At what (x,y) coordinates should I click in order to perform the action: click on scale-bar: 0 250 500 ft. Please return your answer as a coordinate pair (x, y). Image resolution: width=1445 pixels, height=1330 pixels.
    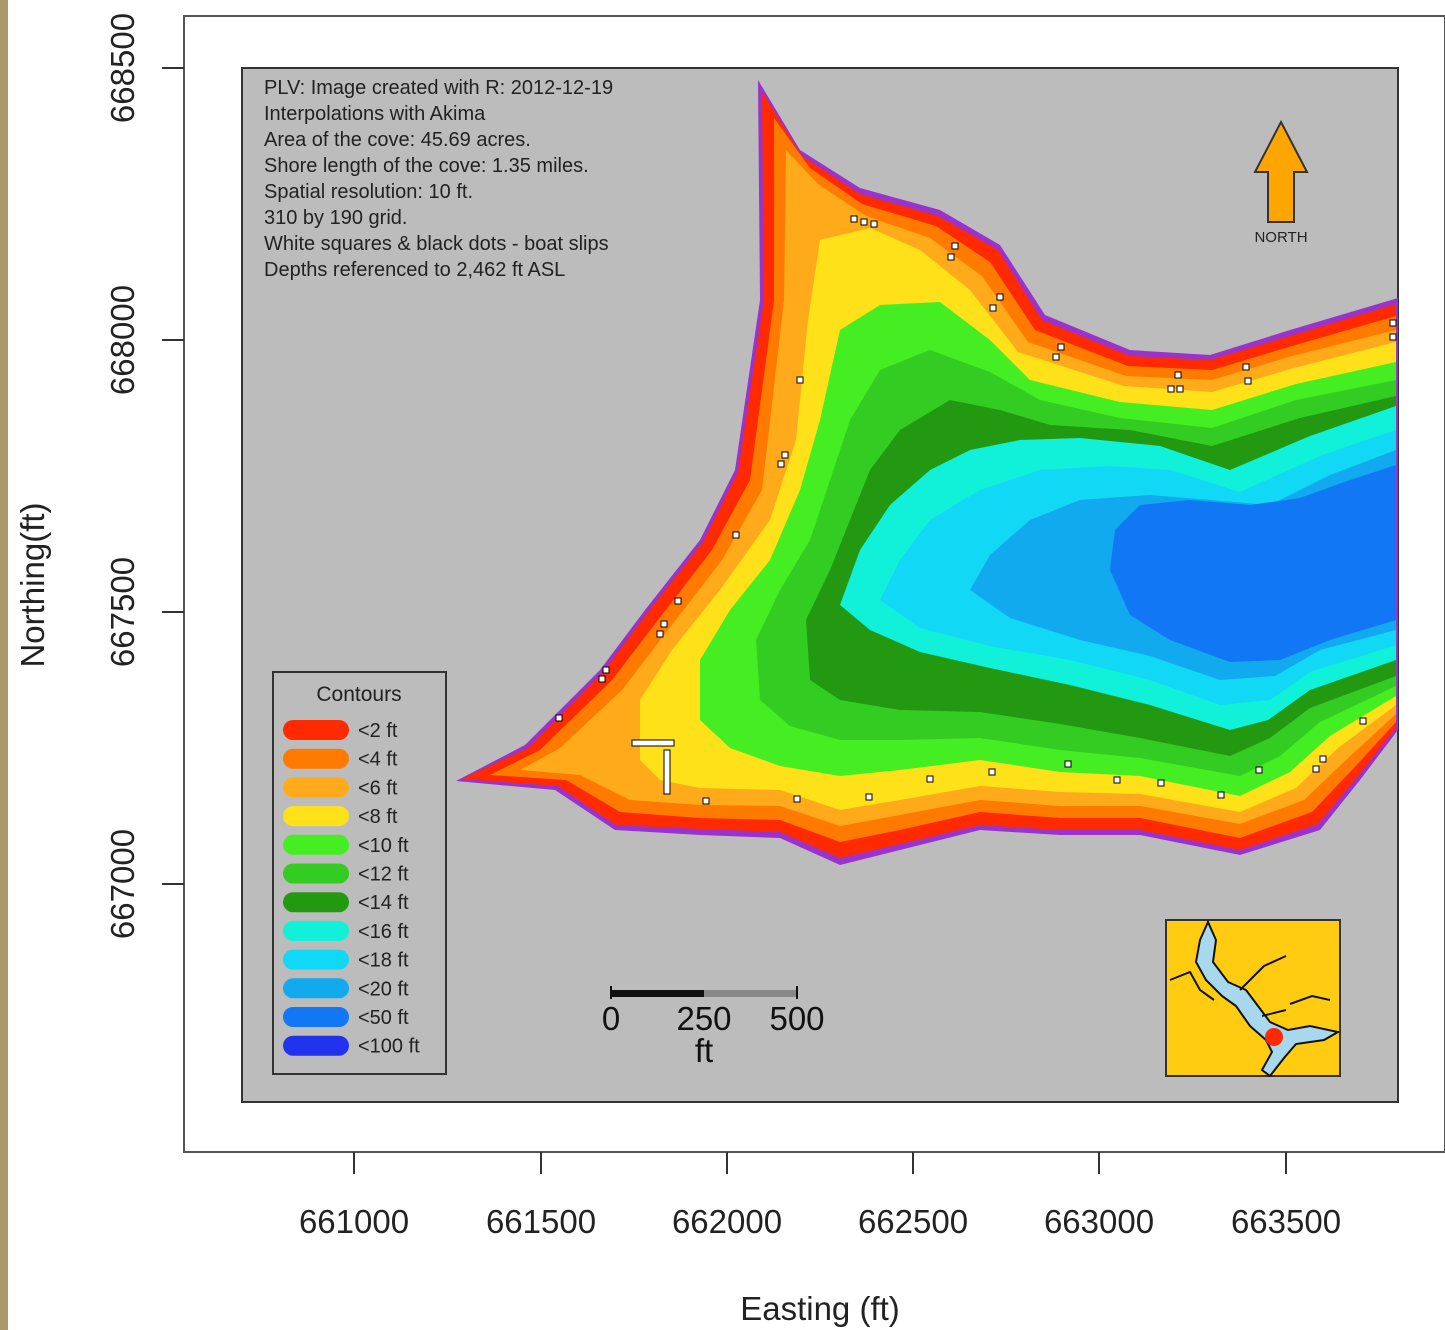
    Looking at the image, I should click on (713, 1027).